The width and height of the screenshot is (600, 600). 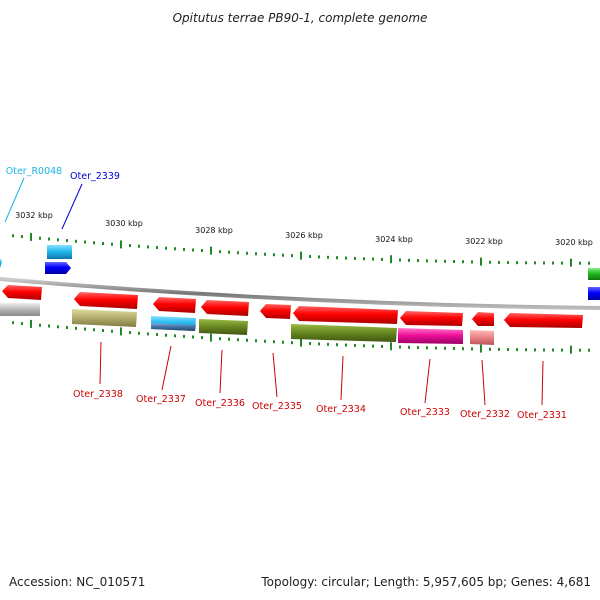 What do you see at coordinates (124, 223) in the screenshot?
I see `scale-label-3030kbp: 3030 kbp` at bounding box center [124, 223].